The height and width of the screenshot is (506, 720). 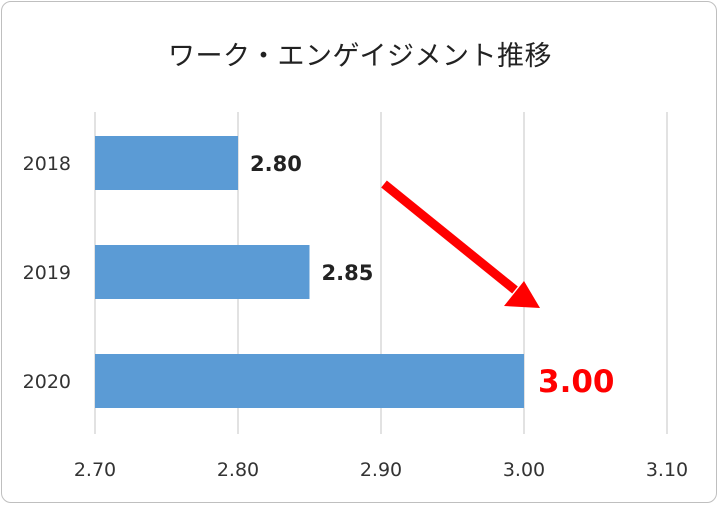 I want to click on category-label: 2018, so click(x=47, y=164).